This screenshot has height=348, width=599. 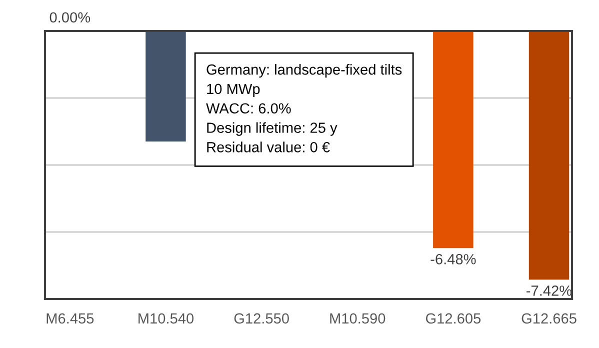 I want to click on data-label: 0.00%, so click(x=70, y=17).